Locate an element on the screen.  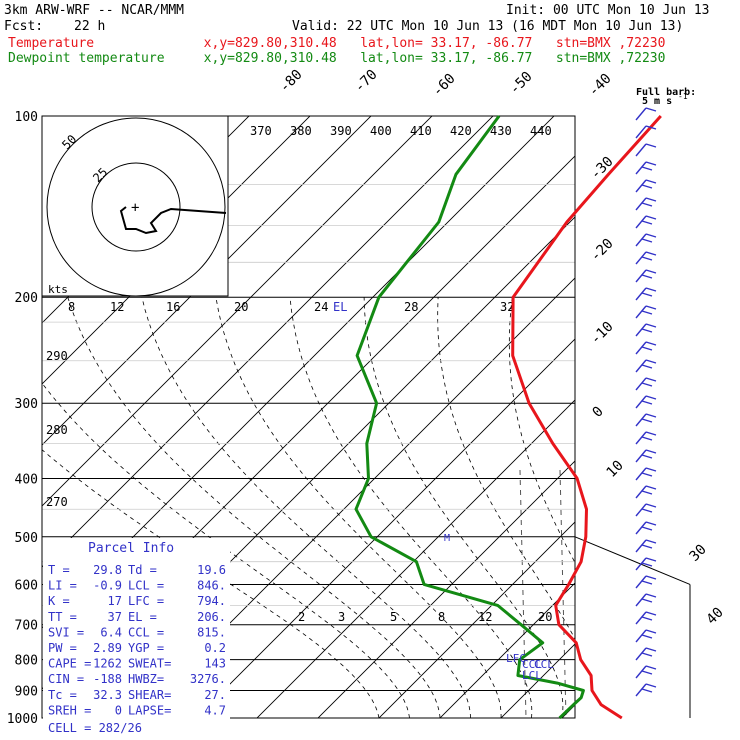
parcel-row-label: CIN = is located at coordinates (66, 679).